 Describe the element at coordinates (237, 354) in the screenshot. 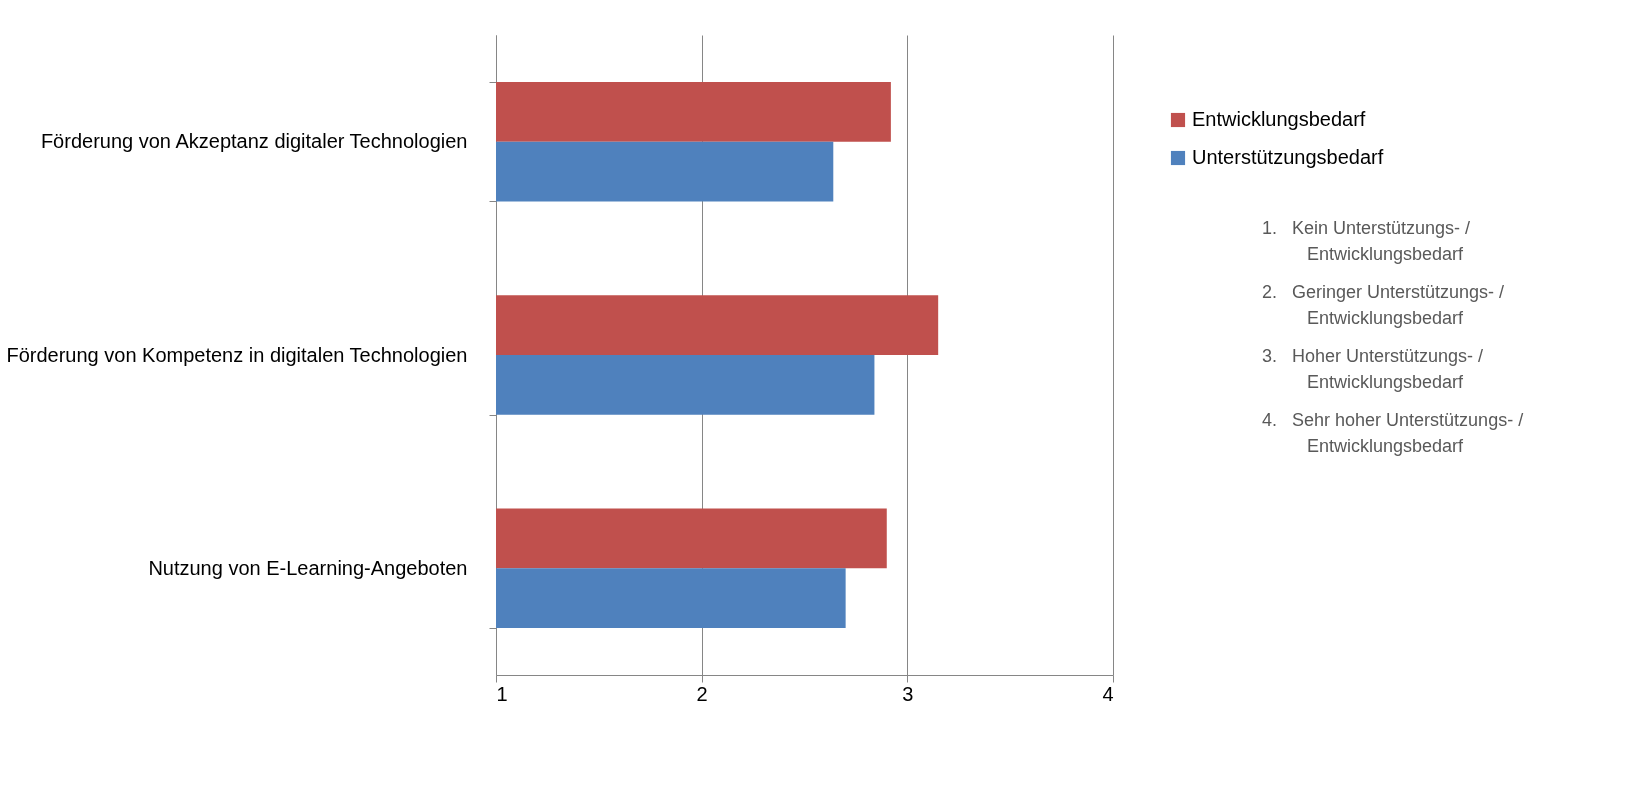

I see `y-tick-label: Förderung von Kompetenz in digitalen Technologien` at that location.